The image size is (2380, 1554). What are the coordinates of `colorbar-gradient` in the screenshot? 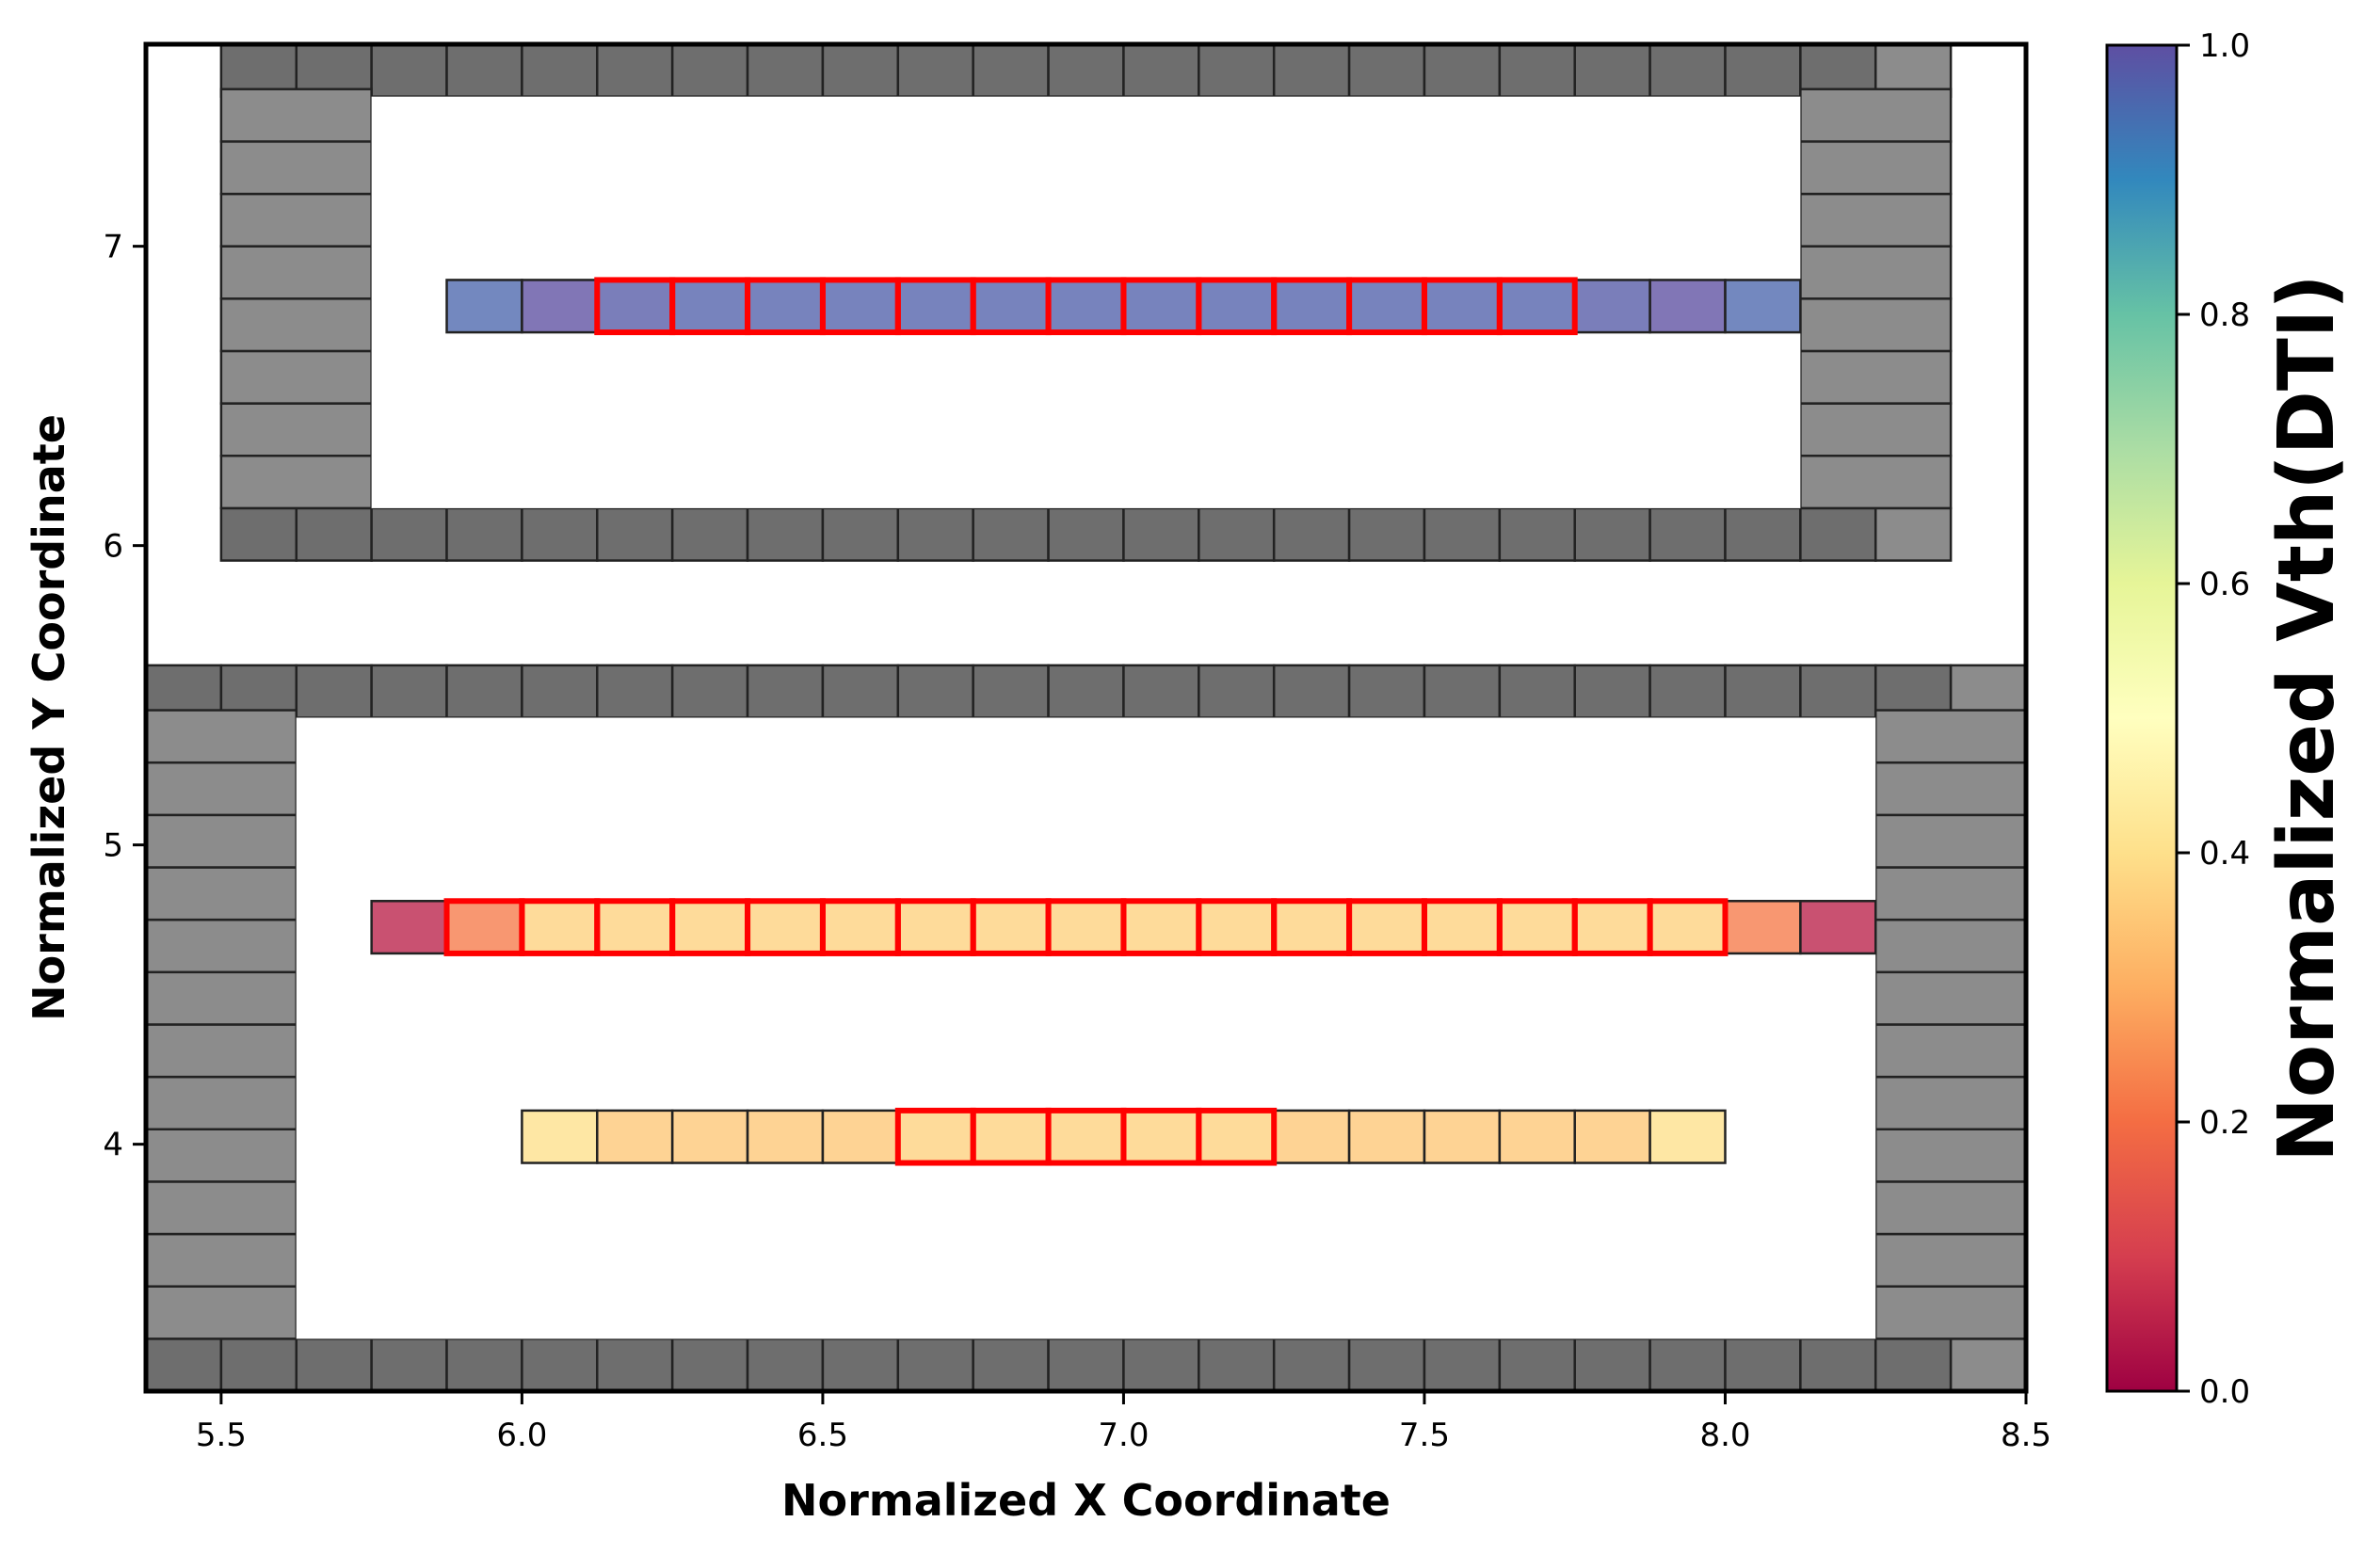 It's located at (2142, 718).